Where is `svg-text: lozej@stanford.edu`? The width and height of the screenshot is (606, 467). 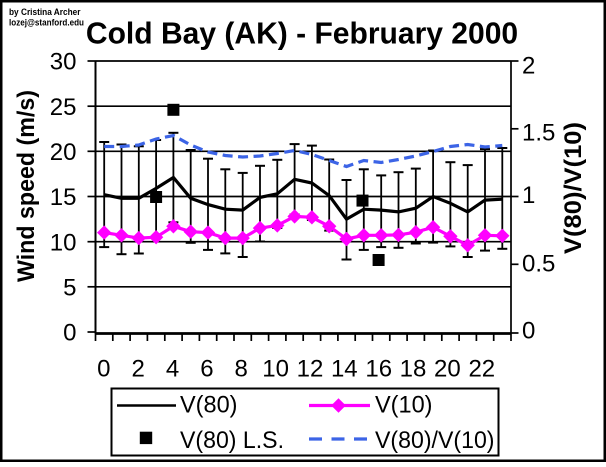
svg-text: lozej@stanford.edu is located at coordinates (46, 23).